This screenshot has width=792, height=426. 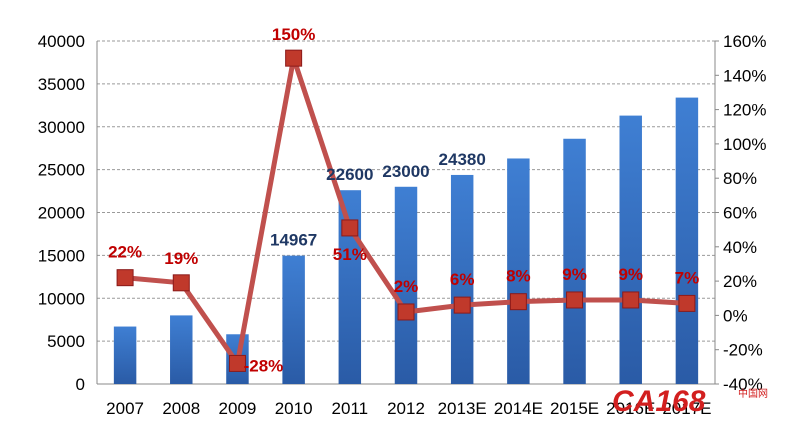 I want to click on watermark: CA168 中国网, so click(x=690, y=401).